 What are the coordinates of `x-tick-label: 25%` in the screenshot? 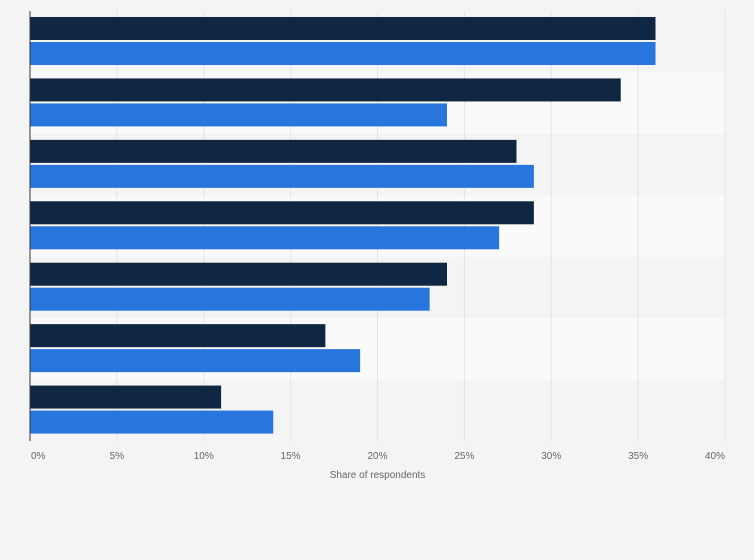 It's located at (464, 456).